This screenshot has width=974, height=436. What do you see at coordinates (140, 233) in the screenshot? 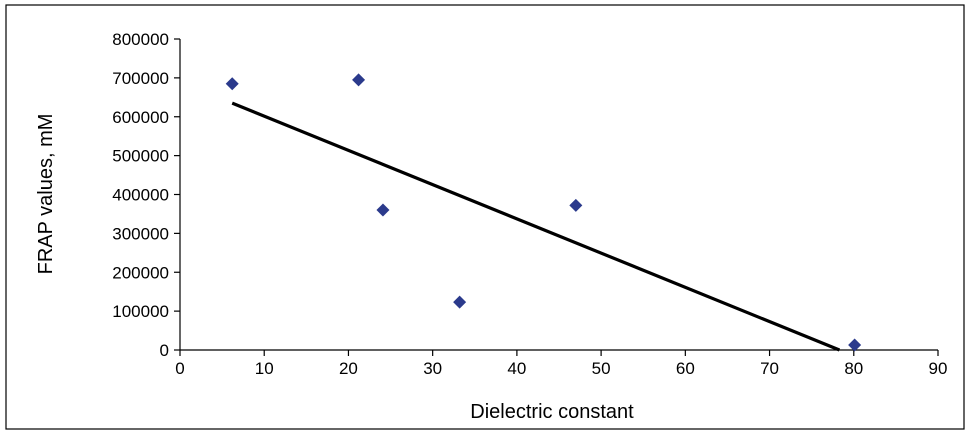
I see `y-tick-label: 300000` at bounding box center [140, 233].